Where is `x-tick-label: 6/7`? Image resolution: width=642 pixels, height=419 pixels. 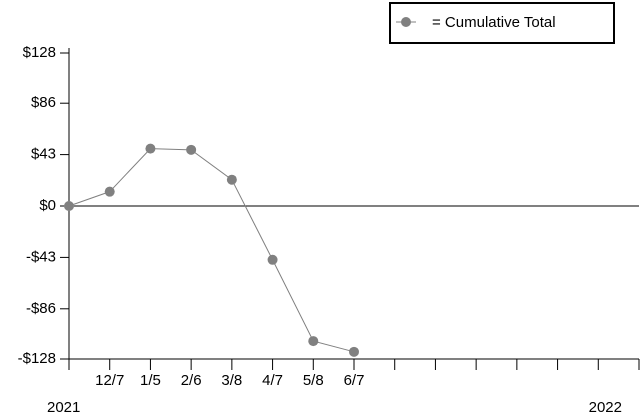
x-tick-label: 6/7 is located at coordinates (354, 380).